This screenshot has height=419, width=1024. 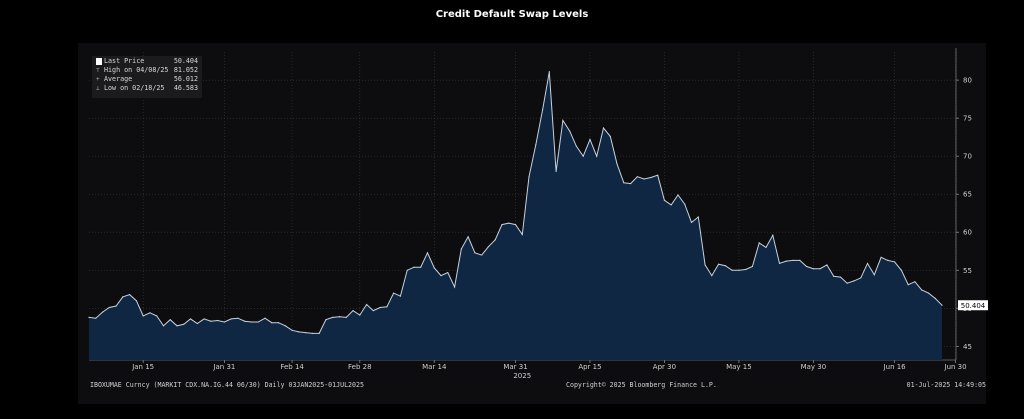 I want to click on footer-timestamp: 01-Jul-2025 14:49:05, so click(x=946, y=385).